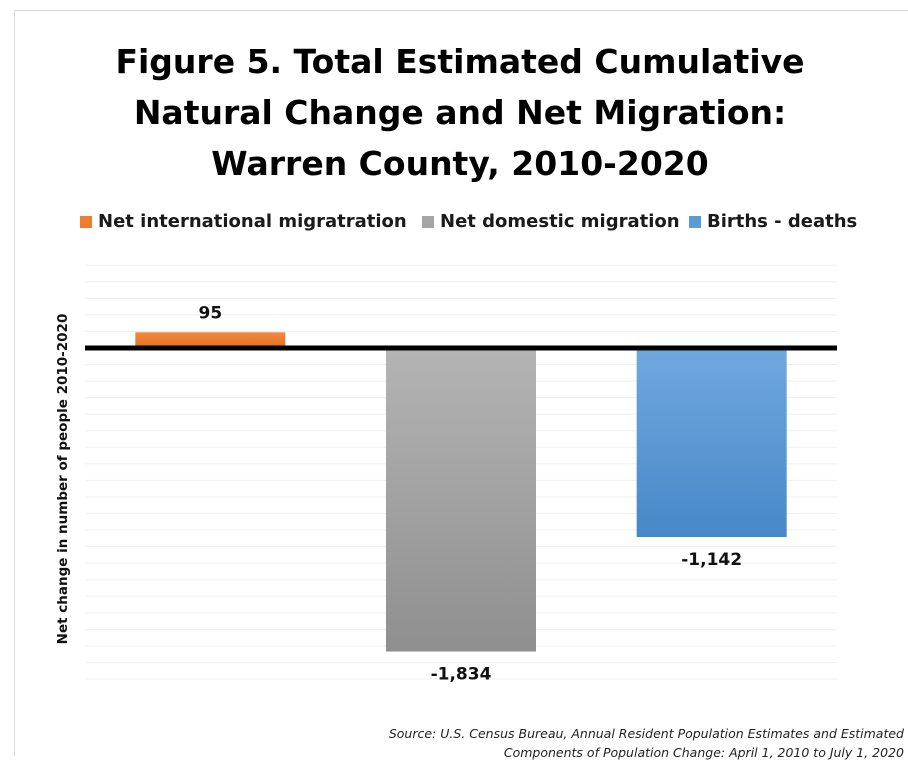  I want to click on chart-title-line-2: Natural Change and Net Migration:, so click(460, 112).